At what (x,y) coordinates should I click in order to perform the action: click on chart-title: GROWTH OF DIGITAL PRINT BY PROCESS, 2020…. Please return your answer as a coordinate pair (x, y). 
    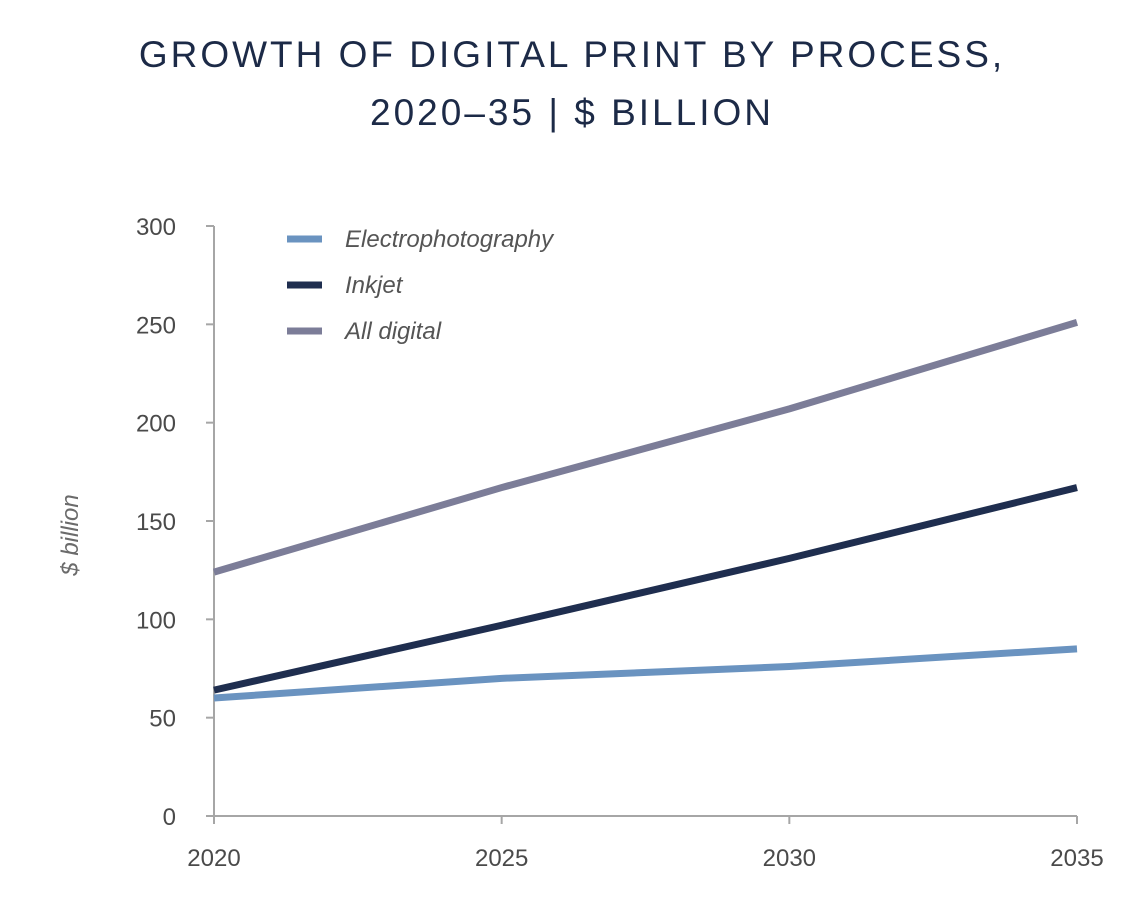
    Looking at the image, I should click on (572, 84).